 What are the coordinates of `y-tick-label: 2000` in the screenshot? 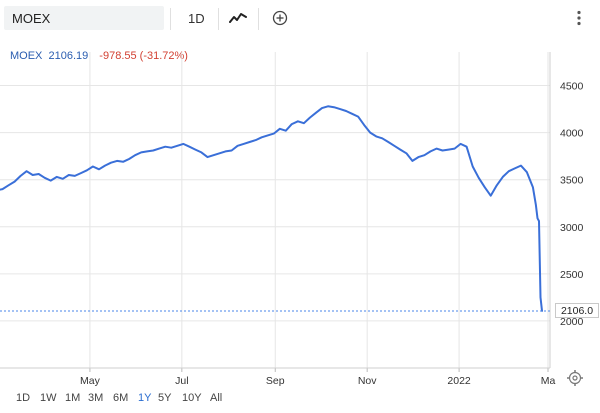 It's located at (572, 322).